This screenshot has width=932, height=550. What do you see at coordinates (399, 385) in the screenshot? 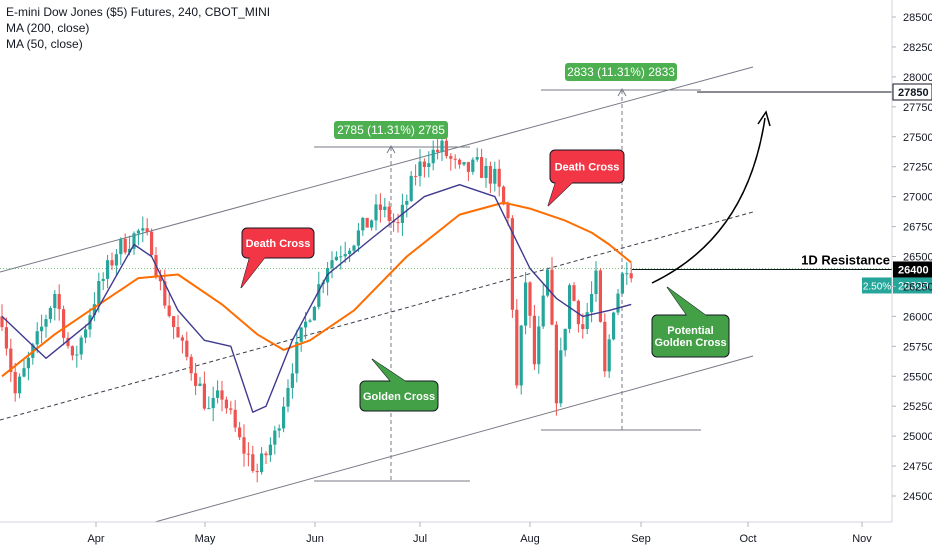
I see `golden-cross-bubble: Golden Cross` at bounding box center [399, 385].